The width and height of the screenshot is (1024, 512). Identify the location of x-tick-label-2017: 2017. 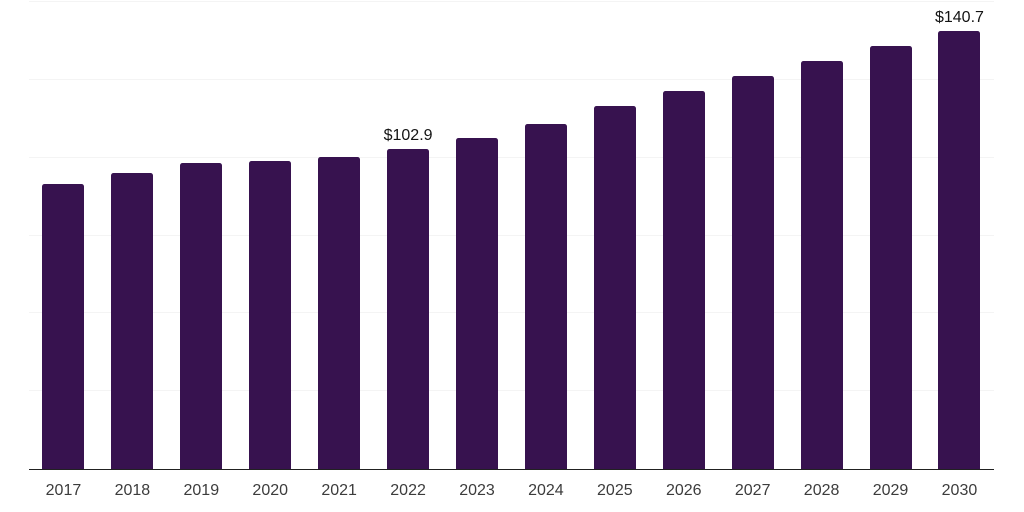
(63, 490).